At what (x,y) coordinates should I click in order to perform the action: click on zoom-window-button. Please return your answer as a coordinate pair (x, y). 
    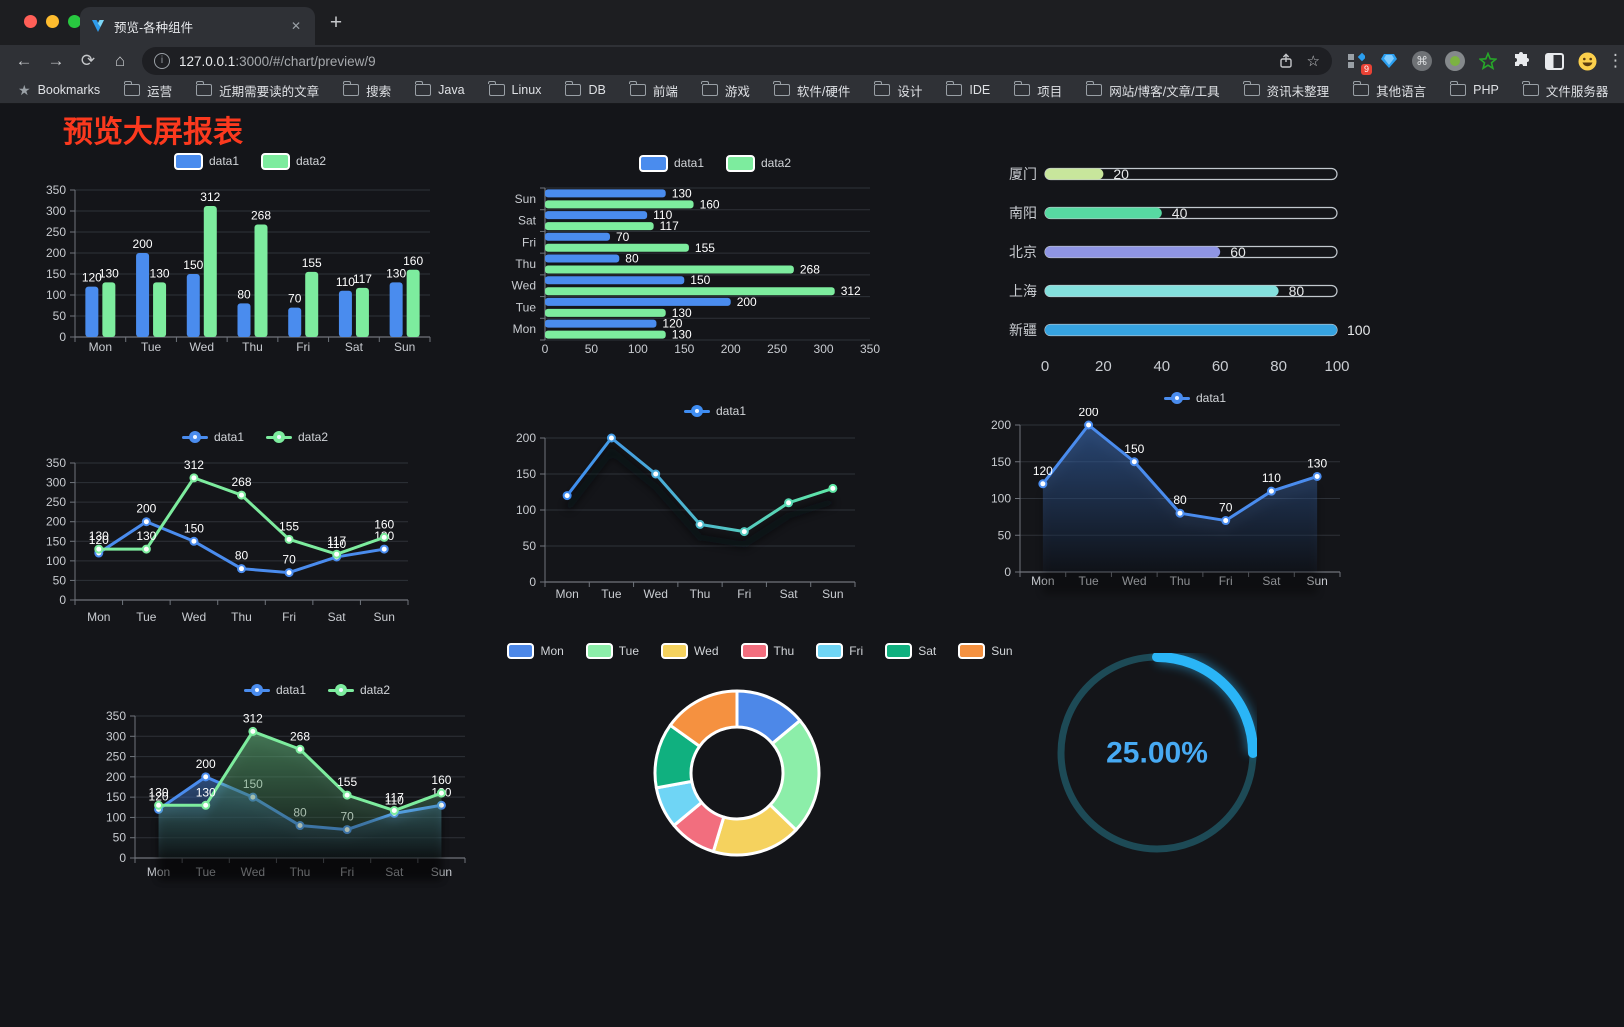
    Looking at the image, I should click on (74, 21).